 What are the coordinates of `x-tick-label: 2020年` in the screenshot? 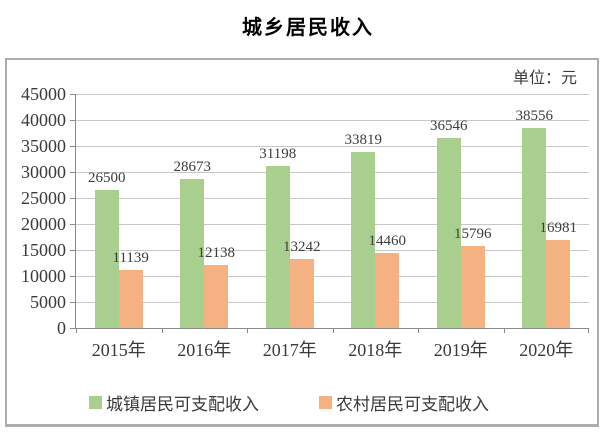 It's located at (546, 350).